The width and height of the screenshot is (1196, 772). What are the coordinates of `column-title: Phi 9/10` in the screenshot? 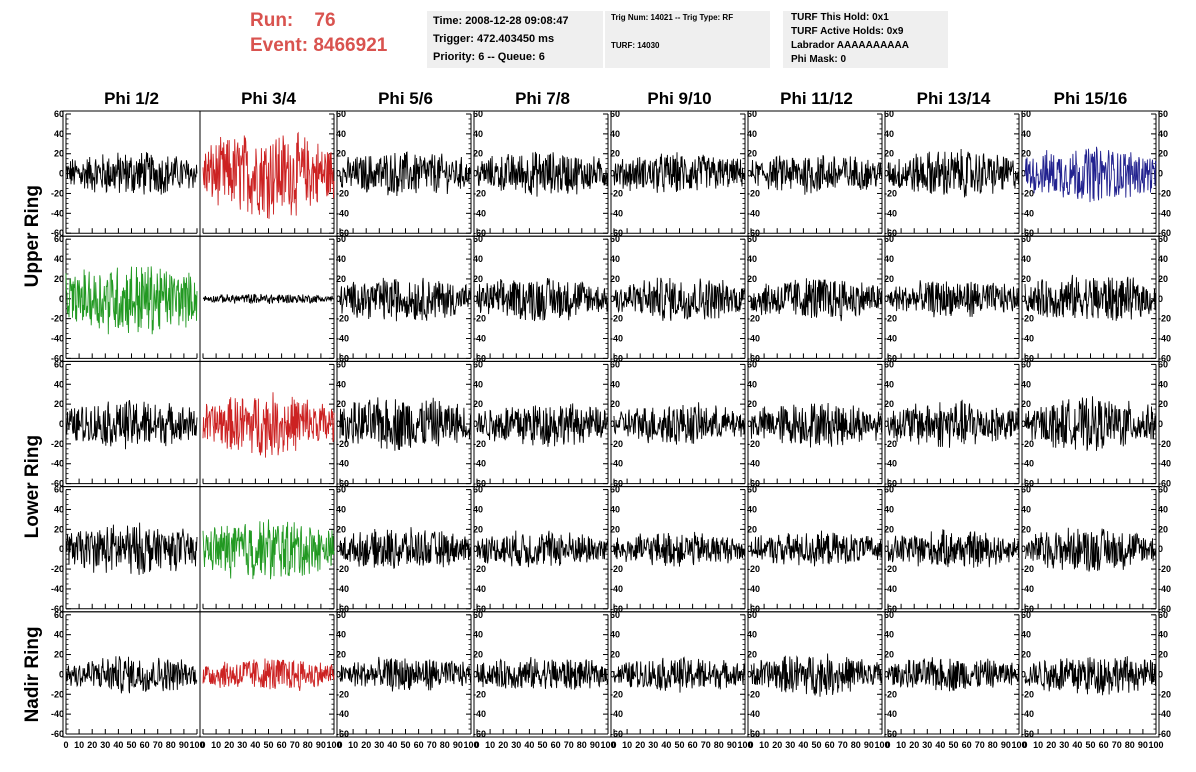 It's located at (679, 98).